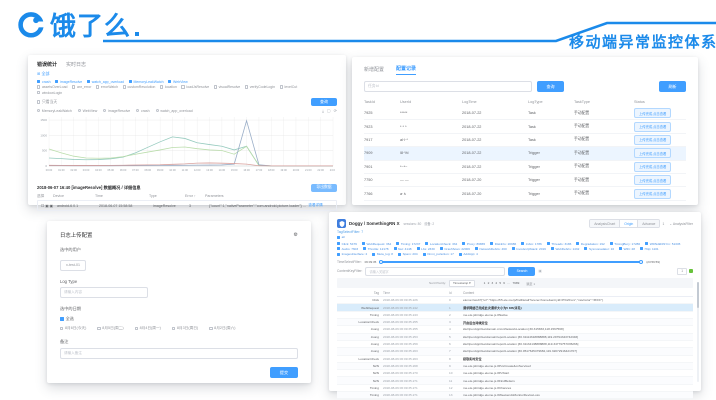 The width and height of the screenshot is (716, 400). Describe the element at coordinates (47, 65) in the screenshot. I see `tab-error-stats: 错误统计` at that location.